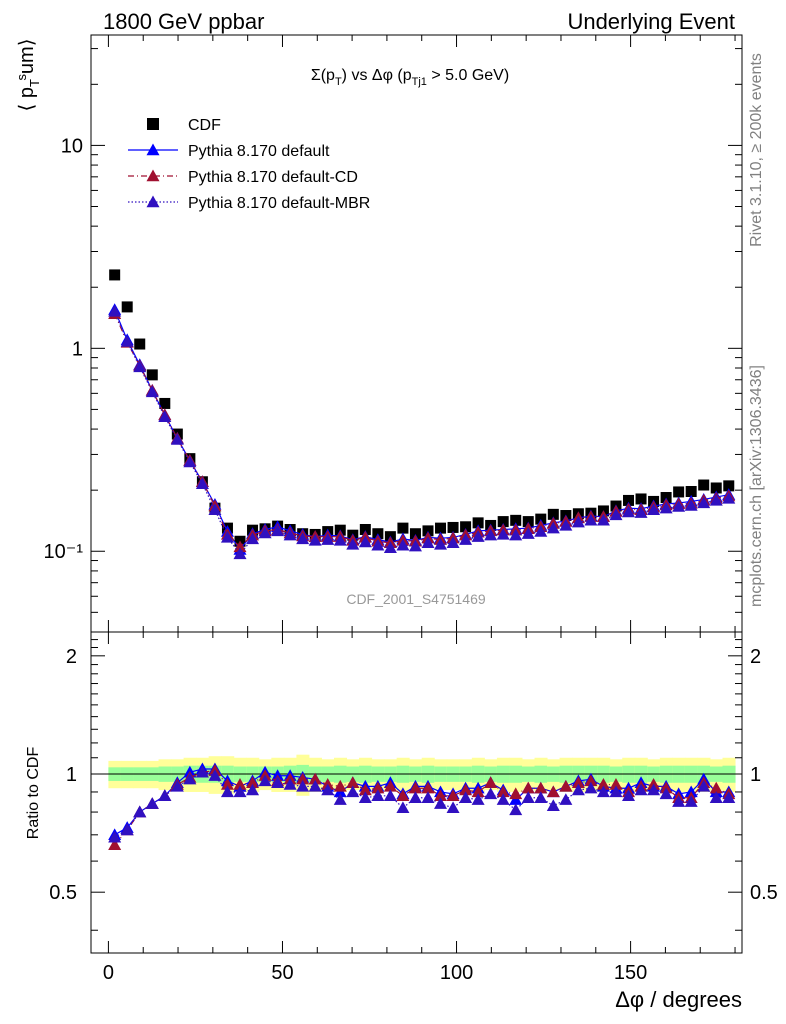 Image resolution: width=786 pixels, height=1024 pixels. Describe the element at coordinates (71, 775) in the screenshot. I see `y-tick-label: 1` at that location.